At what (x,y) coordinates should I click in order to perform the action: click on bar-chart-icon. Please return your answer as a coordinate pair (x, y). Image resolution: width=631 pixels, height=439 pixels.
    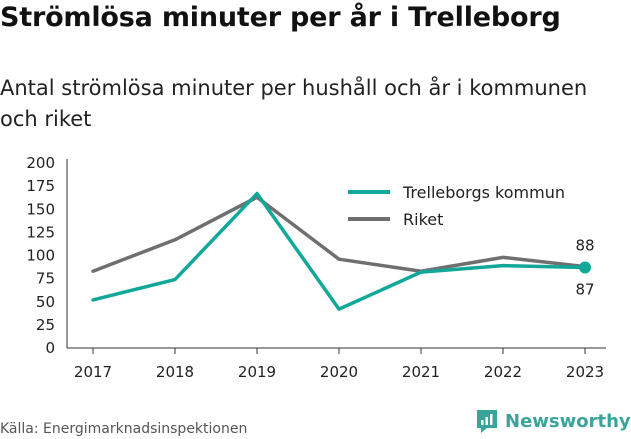
    Looking at the image, I should click on (487, 421).